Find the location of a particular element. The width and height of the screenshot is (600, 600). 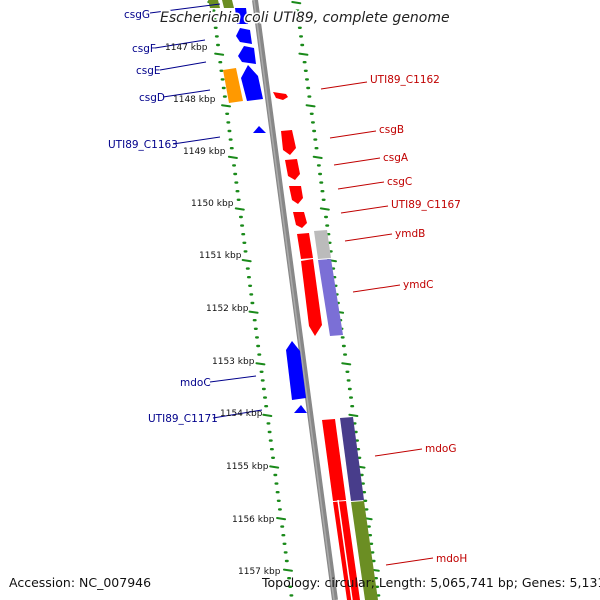

connector-UTI89_C1162 is located at coordinates (344, 85).